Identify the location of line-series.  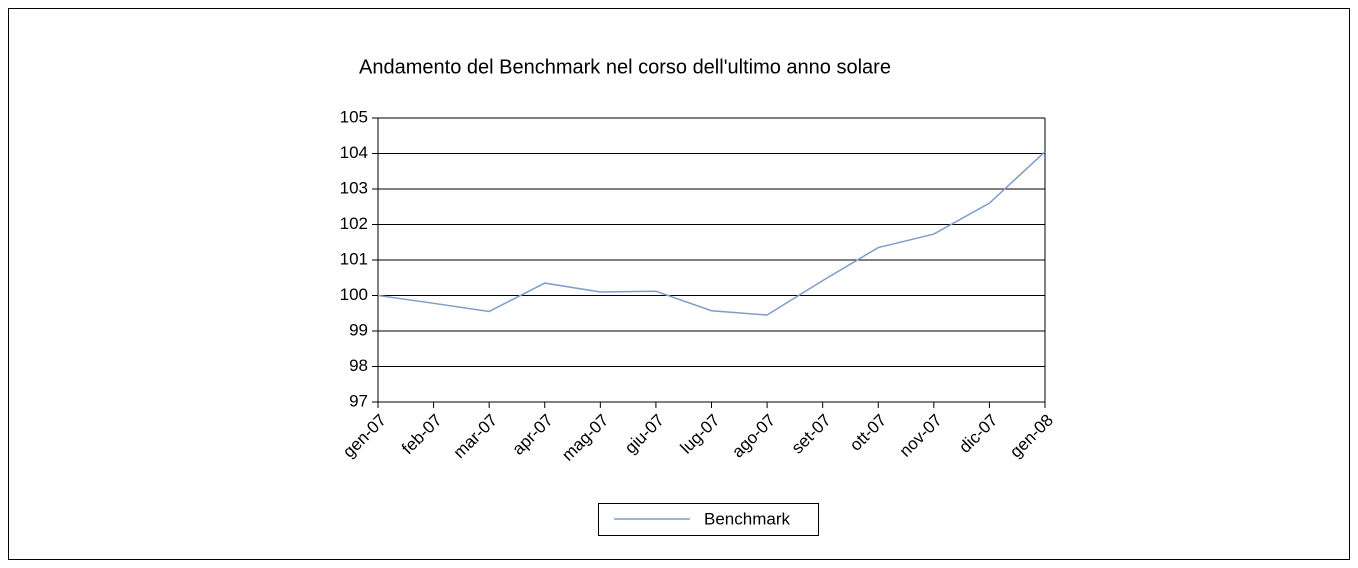
(711, 233).